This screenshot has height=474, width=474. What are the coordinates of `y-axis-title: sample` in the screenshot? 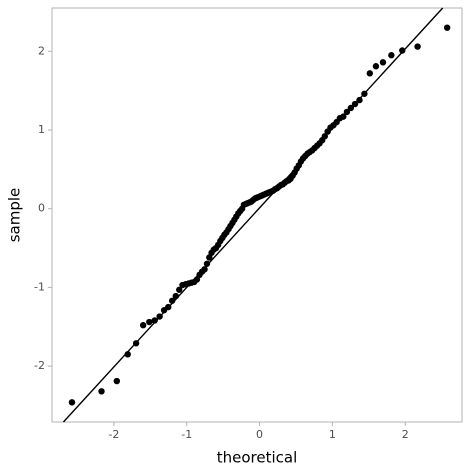 It's located at (15, 215).